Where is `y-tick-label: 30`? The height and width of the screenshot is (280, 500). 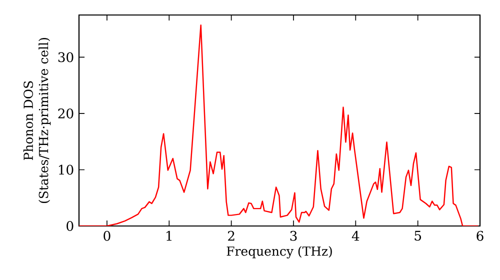
y-tick-label: 30 is located at coordinates (66, 57).